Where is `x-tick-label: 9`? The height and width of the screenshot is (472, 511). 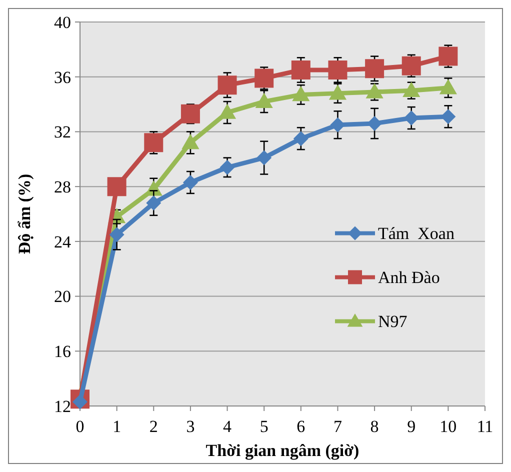
x-tick-label: 9 is located at coordinates (411, 426).